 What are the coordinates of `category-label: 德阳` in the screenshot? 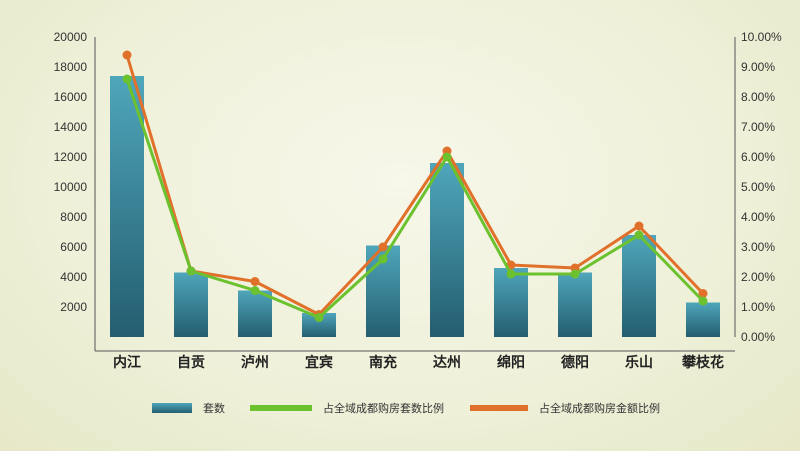 It's located at (575, 362).